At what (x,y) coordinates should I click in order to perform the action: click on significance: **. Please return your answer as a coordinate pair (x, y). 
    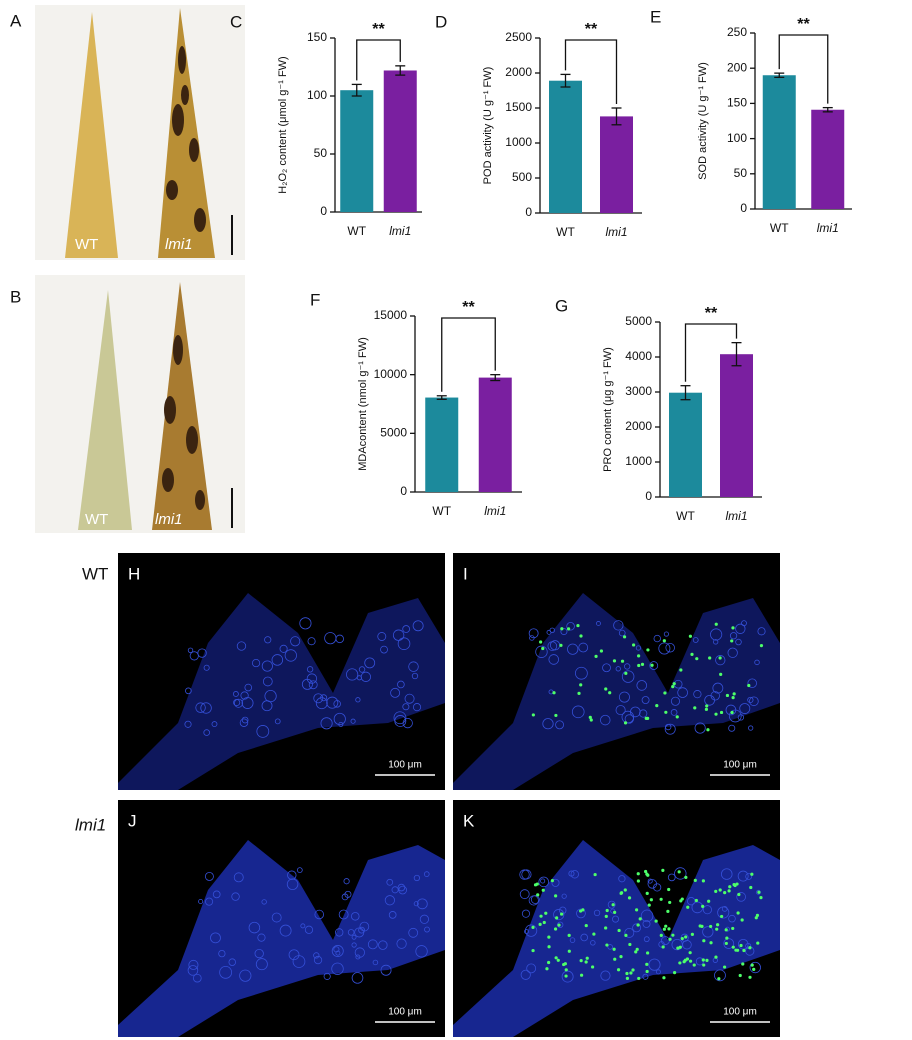
    Looking at the image, I should click on (378, 29).